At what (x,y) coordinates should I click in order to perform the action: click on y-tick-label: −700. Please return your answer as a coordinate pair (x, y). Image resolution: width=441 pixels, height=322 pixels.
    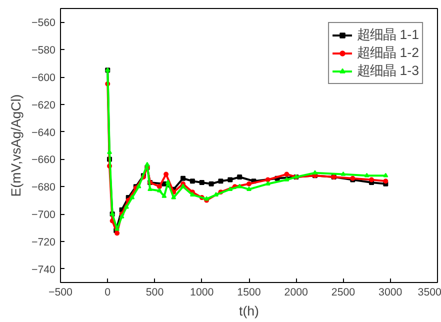
    Looking at the image, I should click on (43, 215).